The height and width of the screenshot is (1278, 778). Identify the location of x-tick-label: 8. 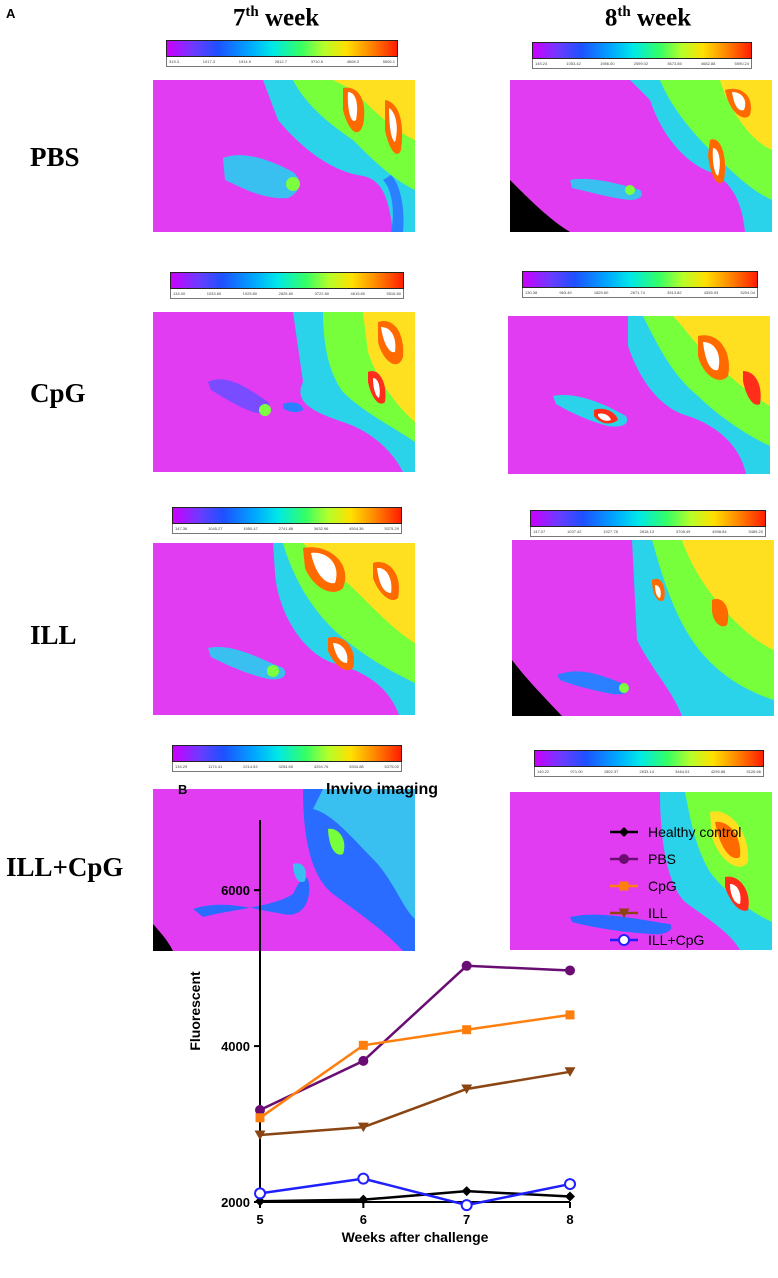
(569, 1219).